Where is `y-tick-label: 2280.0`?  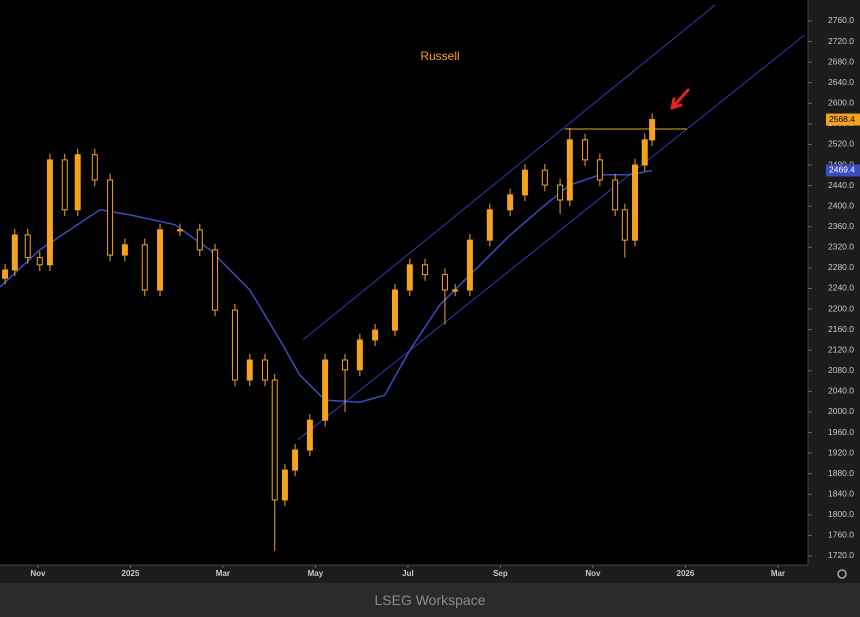
y-tick-label: 2280.0 is located at coordinates (841, 267).